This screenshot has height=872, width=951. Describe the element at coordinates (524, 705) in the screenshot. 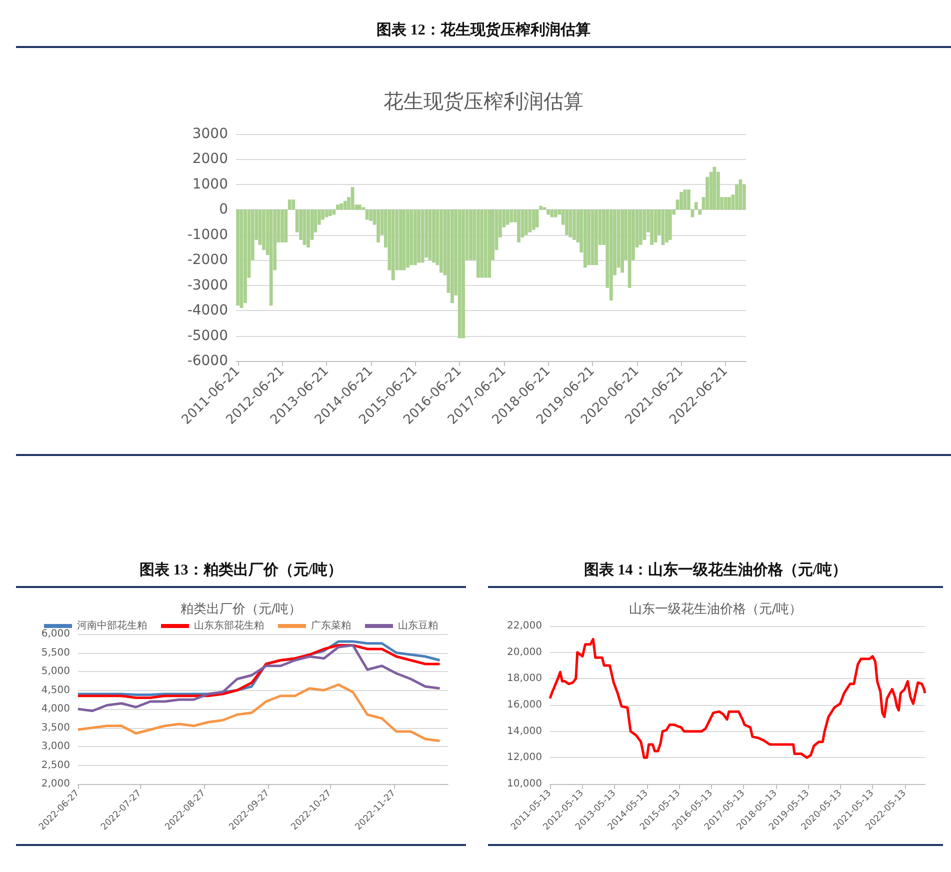

I see `y-tick-label: 16,000` at that location.